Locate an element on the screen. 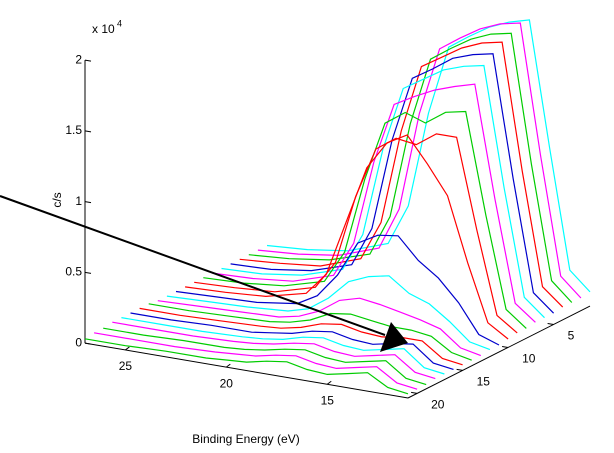 The width and height of the screenshot is (614, 453). z-tick-label: 1.5 is located at coordinates (73, 130).